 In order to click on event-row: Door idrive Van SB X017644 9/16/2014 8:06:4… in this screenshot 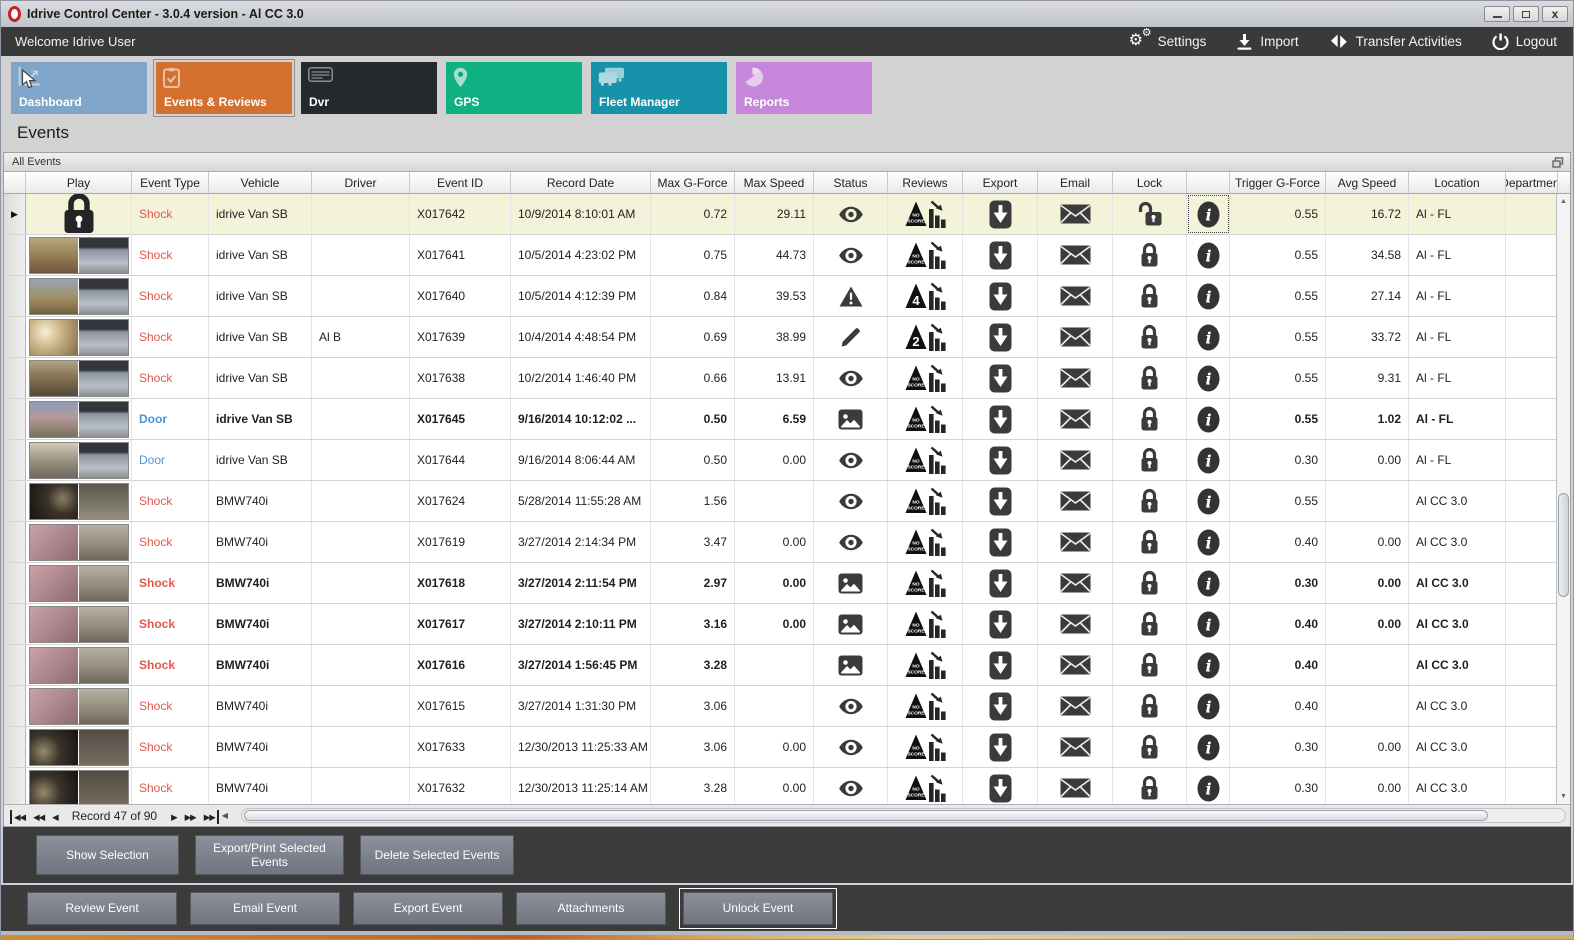, I will do `click(781, 460)`.